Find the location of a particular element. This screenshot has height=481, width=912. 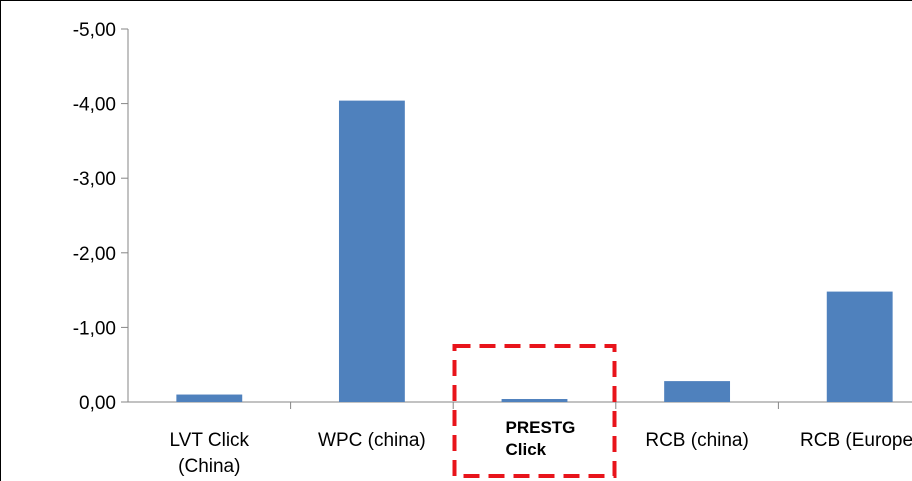

x-tick-label: RCB (Europe) is located at coordinates (856, 440).